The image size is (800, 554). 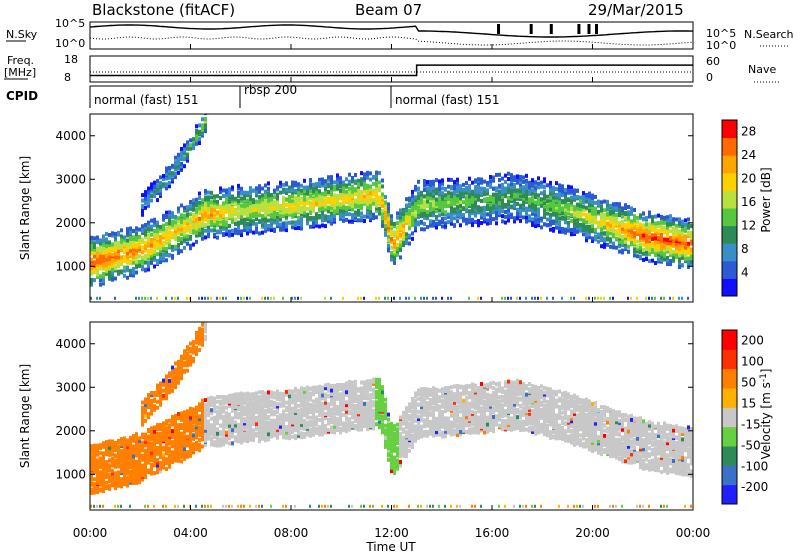 What do you see at coordinates (748, 179) in the screenshot?
I see `colorbar-tick-label: 20` at bounding box center [748, 179].